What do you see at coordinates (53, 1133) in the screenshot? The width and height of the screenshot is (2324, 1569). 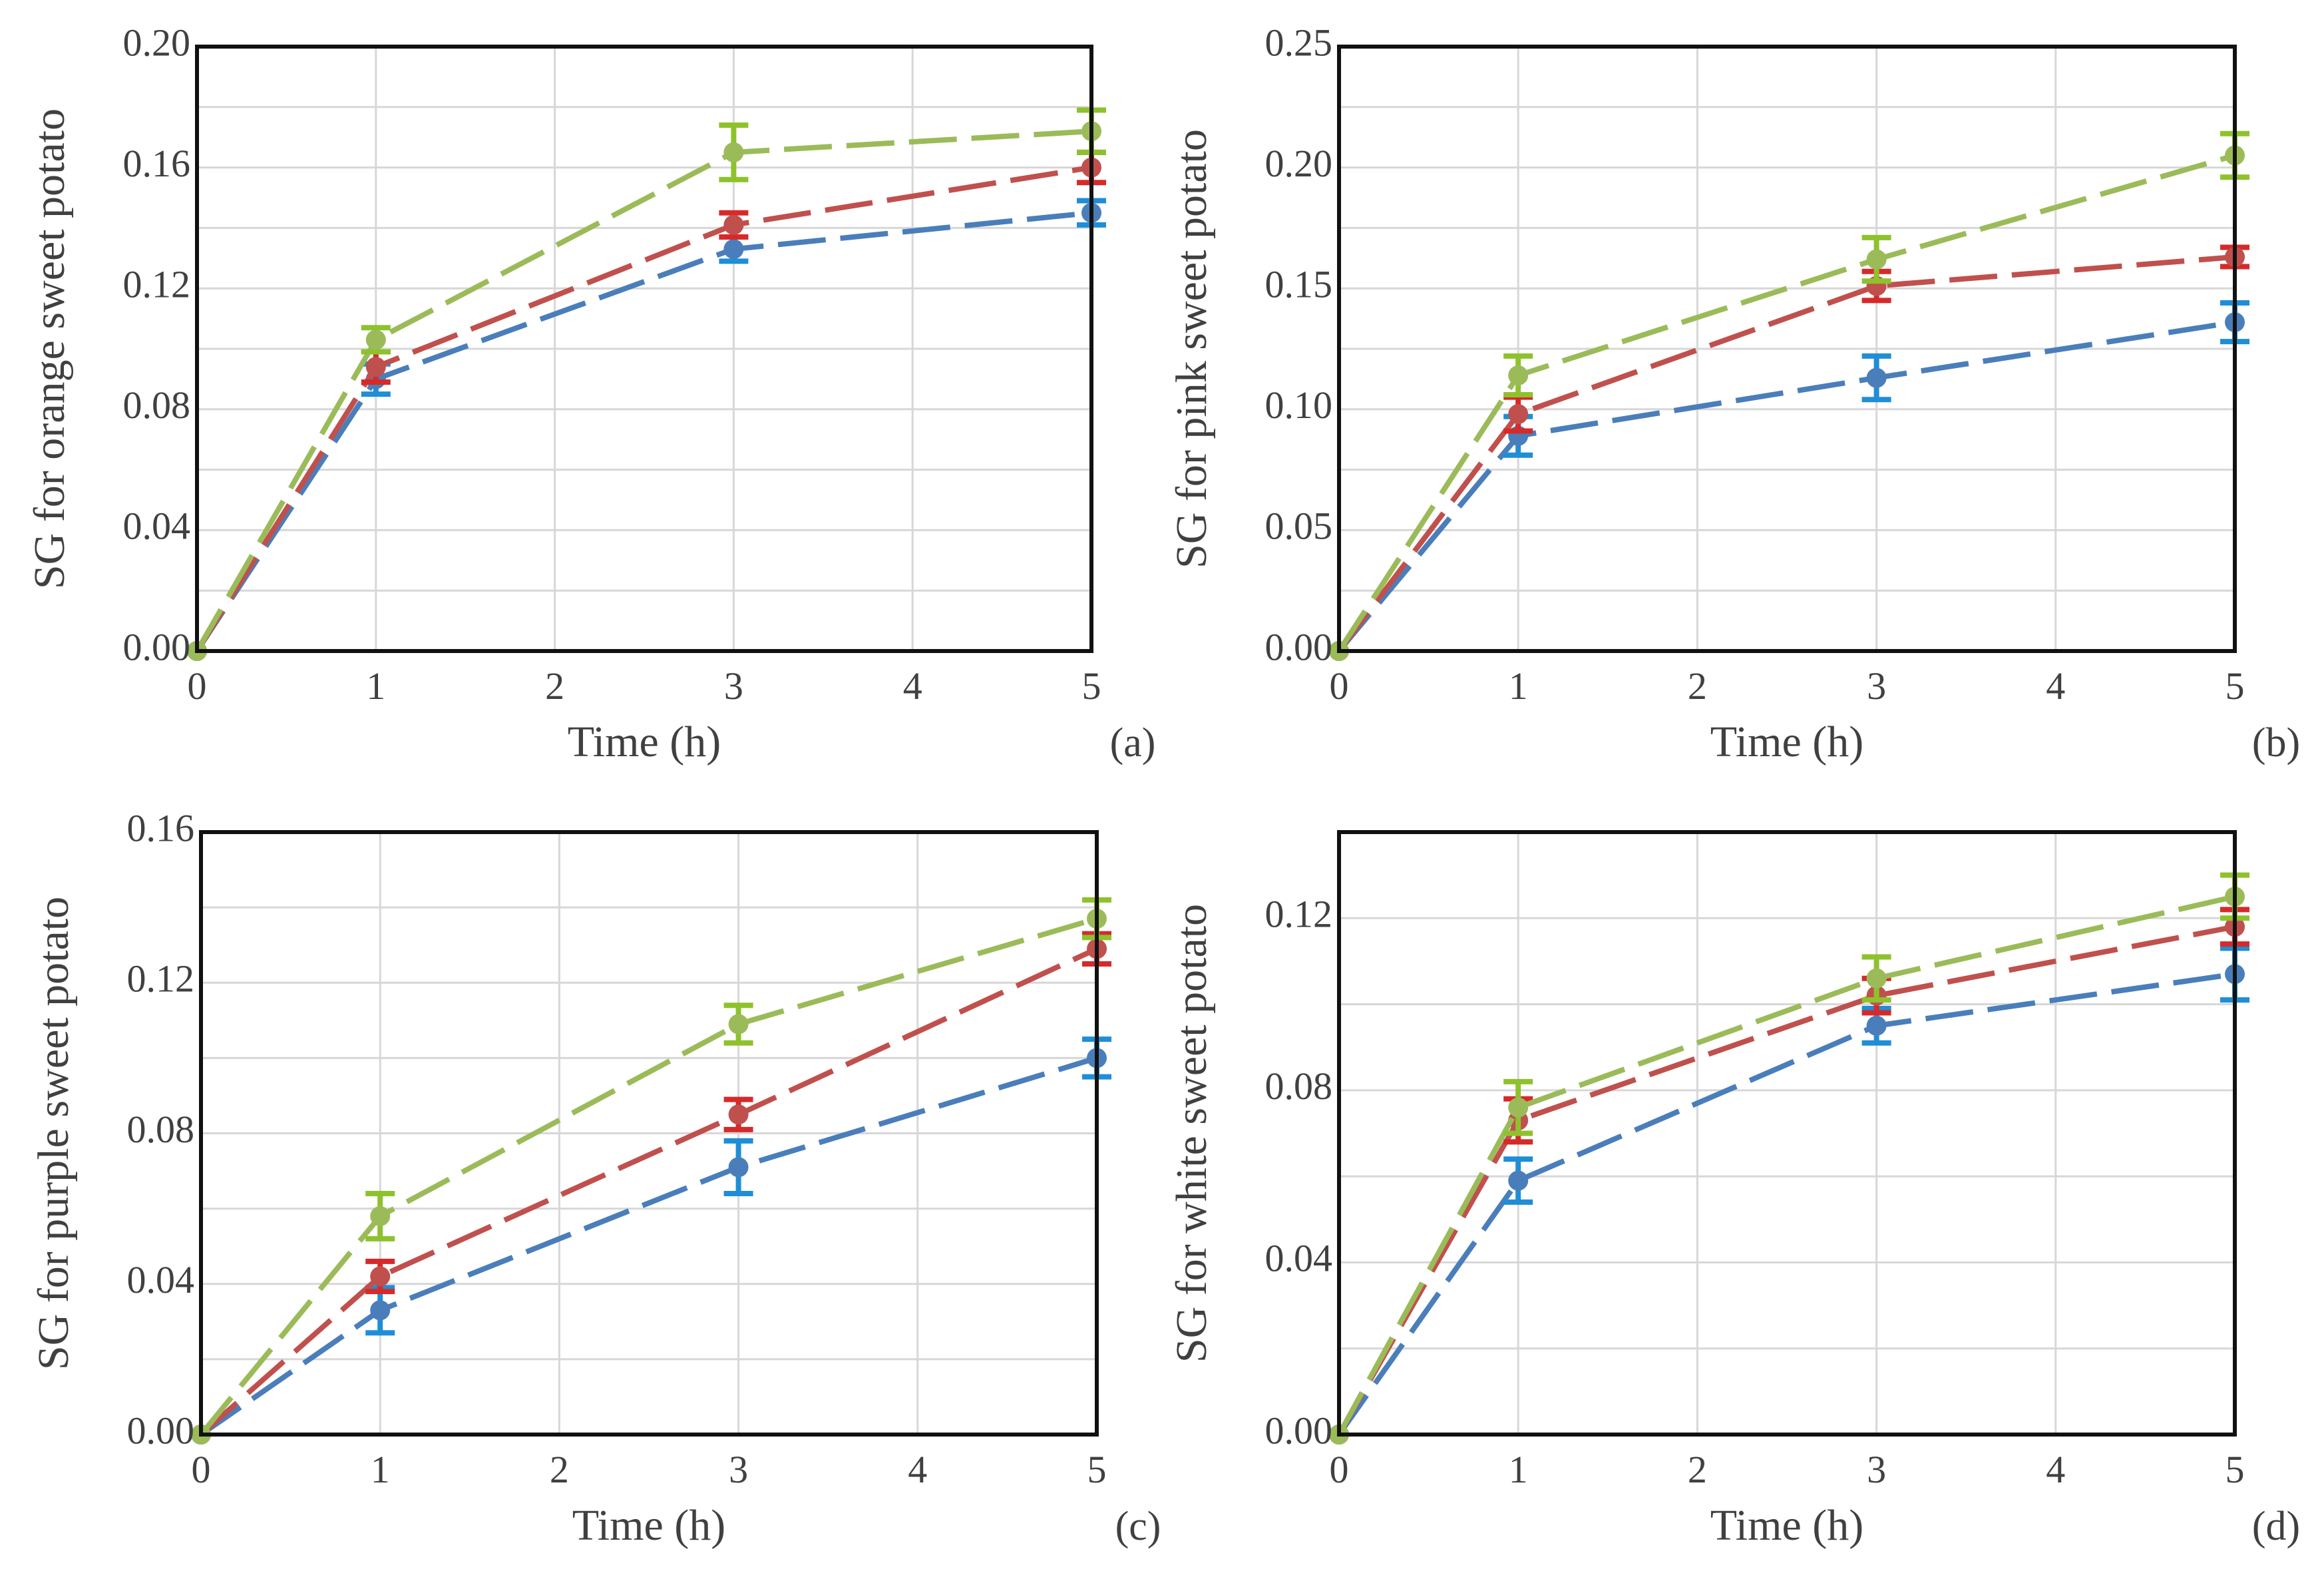 I see `y-axis-label: SG for purple sweet potato` at bounding box center [53, 1133].